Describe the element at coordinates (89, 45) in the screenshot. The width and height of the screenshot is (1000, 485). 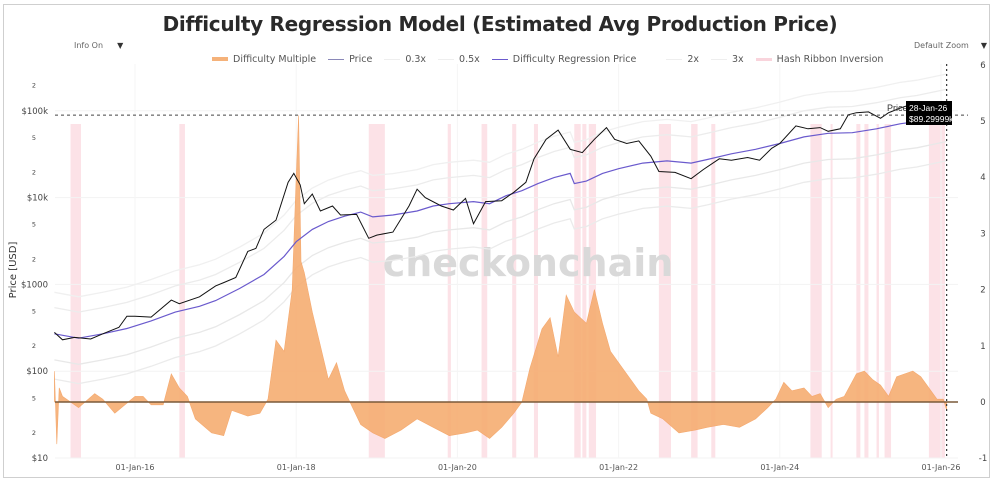
I see `info-toggle-label: Info On` at that location.